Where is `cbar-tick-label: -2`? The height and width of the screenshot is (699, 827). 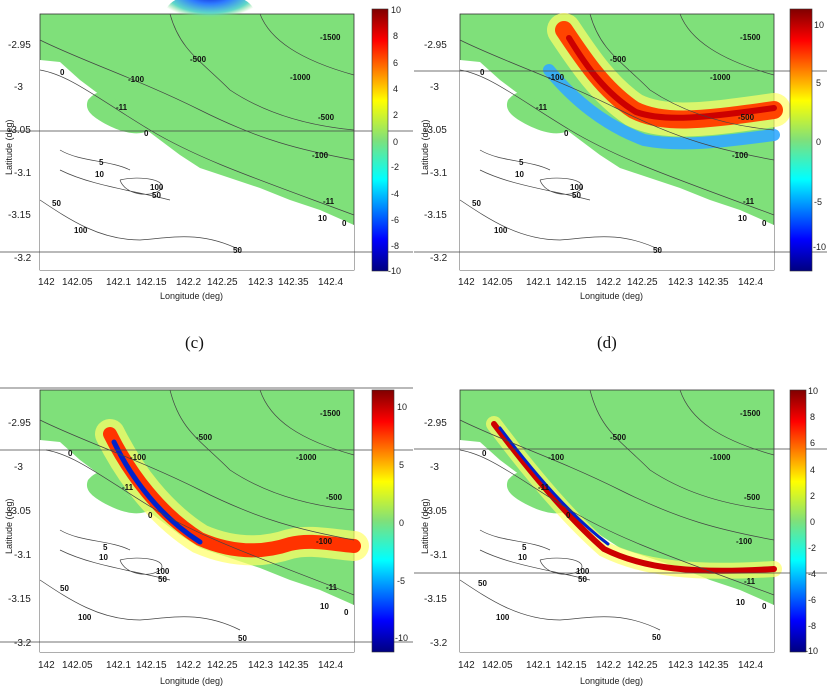 cbar-tick-label: -2 is located at coordinates (395, 167).